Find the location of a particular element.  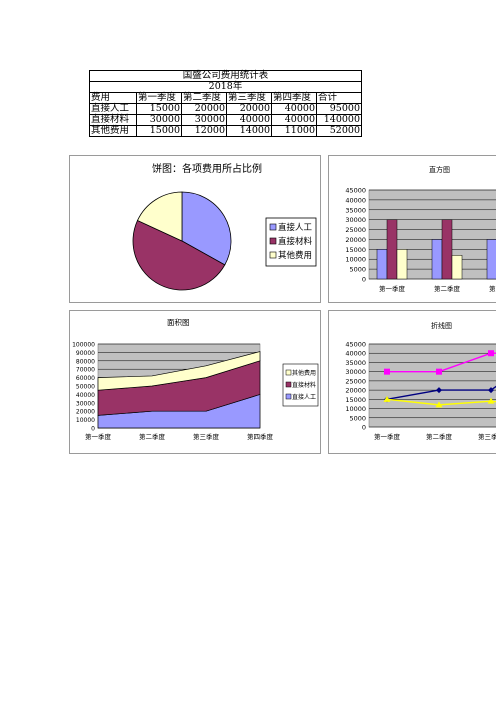

y-tick-label: 50000 is located at coordinates (85, 387).